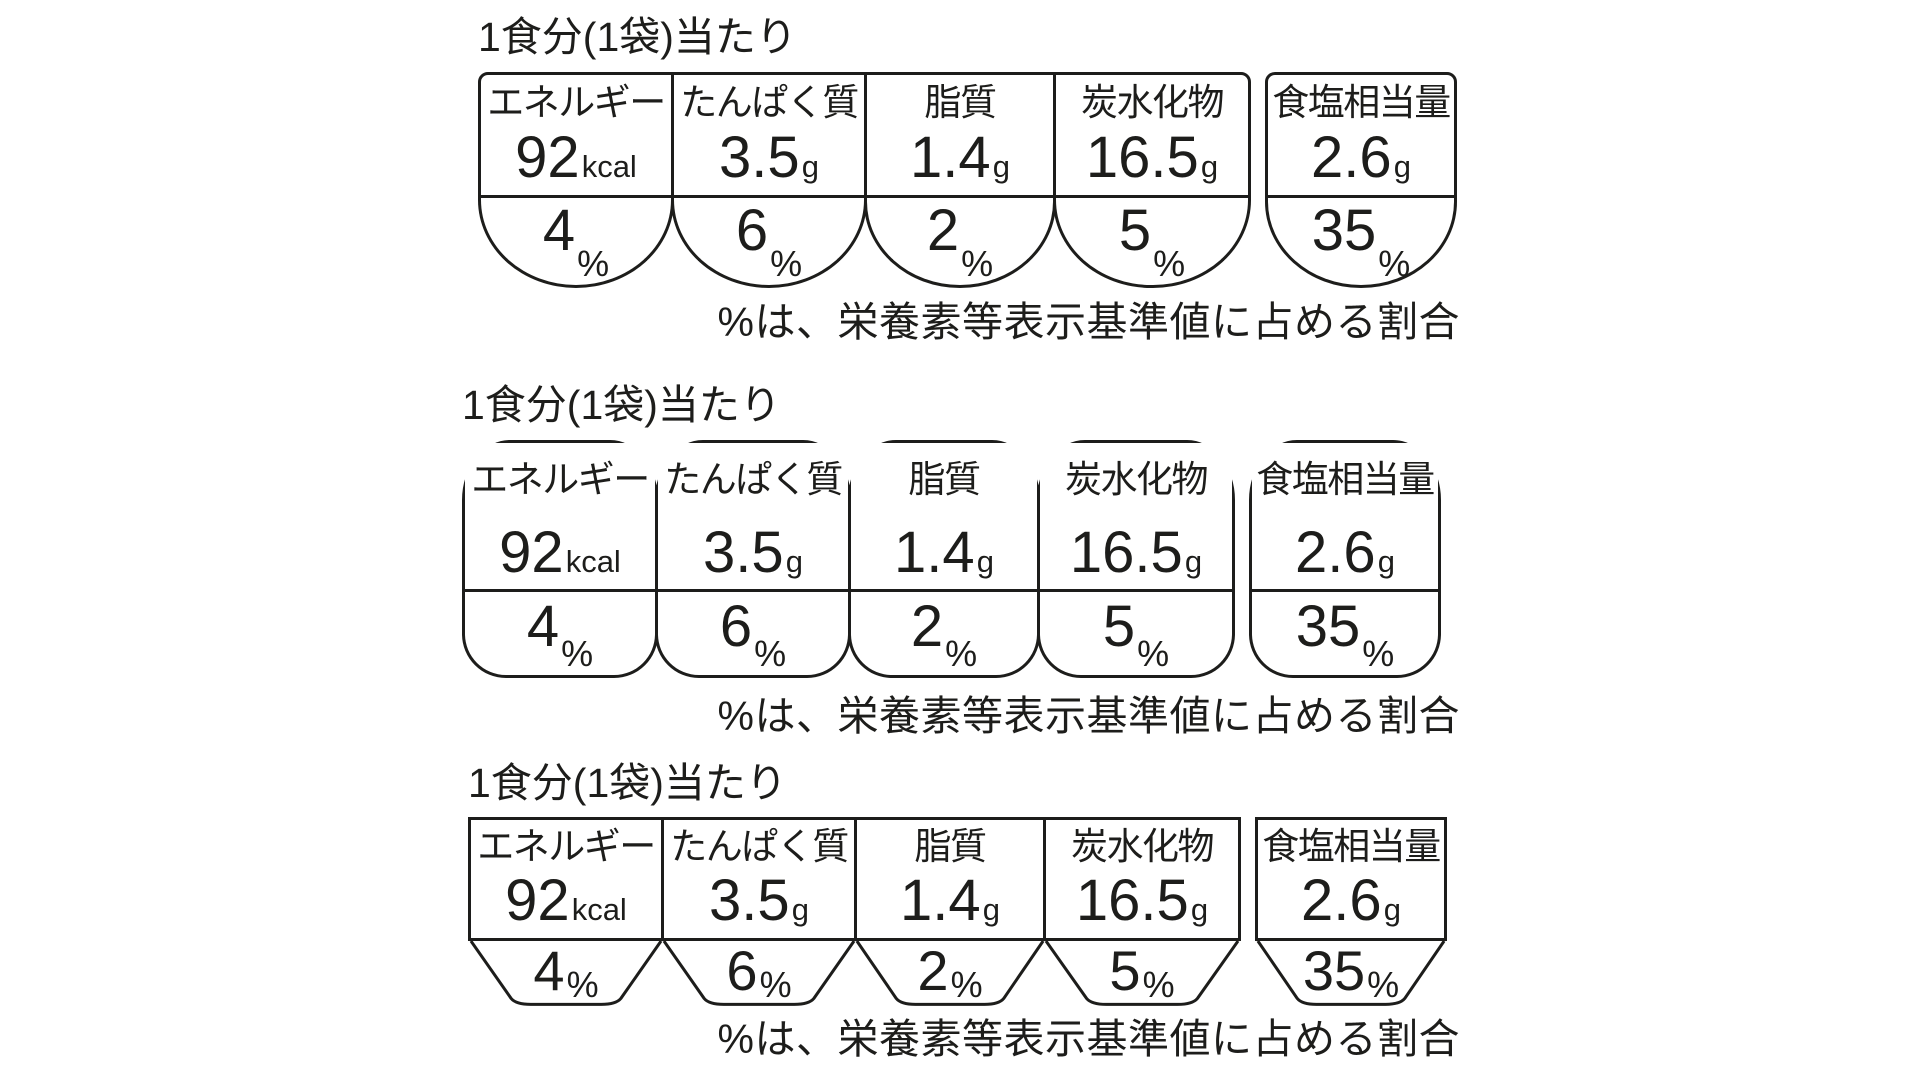  What do you see at coordinates (934, 552) in the screenshot?
I see `value-number: 1.4` at bounding box center [934, 552].